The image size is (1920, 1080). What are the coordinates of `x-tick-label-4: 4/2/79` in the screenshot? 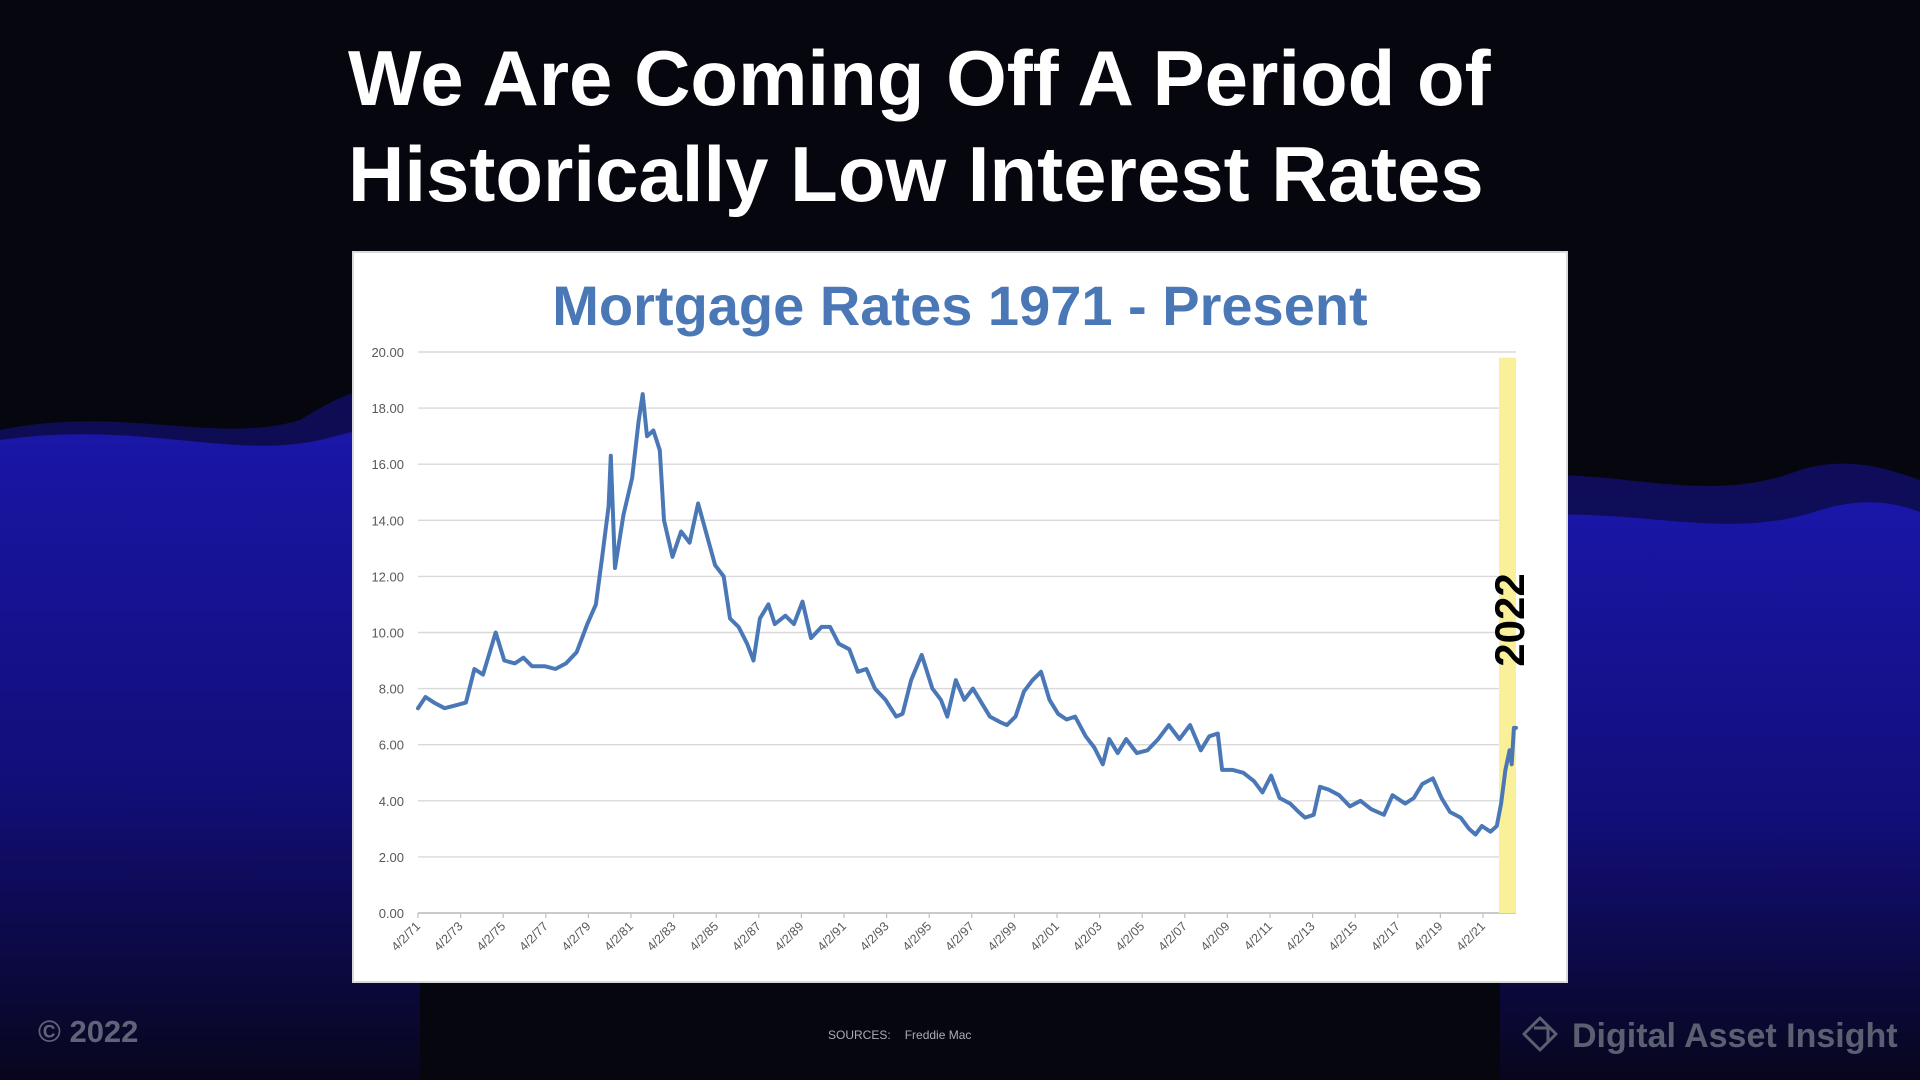 It's located at (576, 936).